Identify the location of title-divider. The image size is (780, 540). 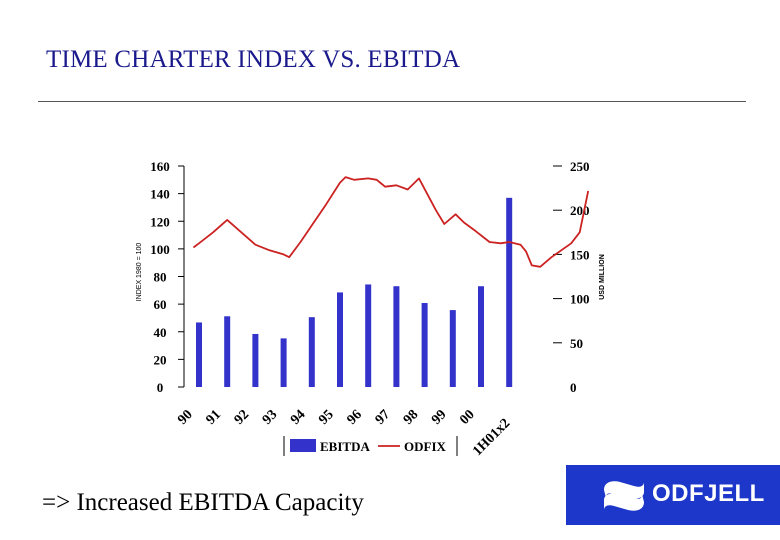
(392, 101).